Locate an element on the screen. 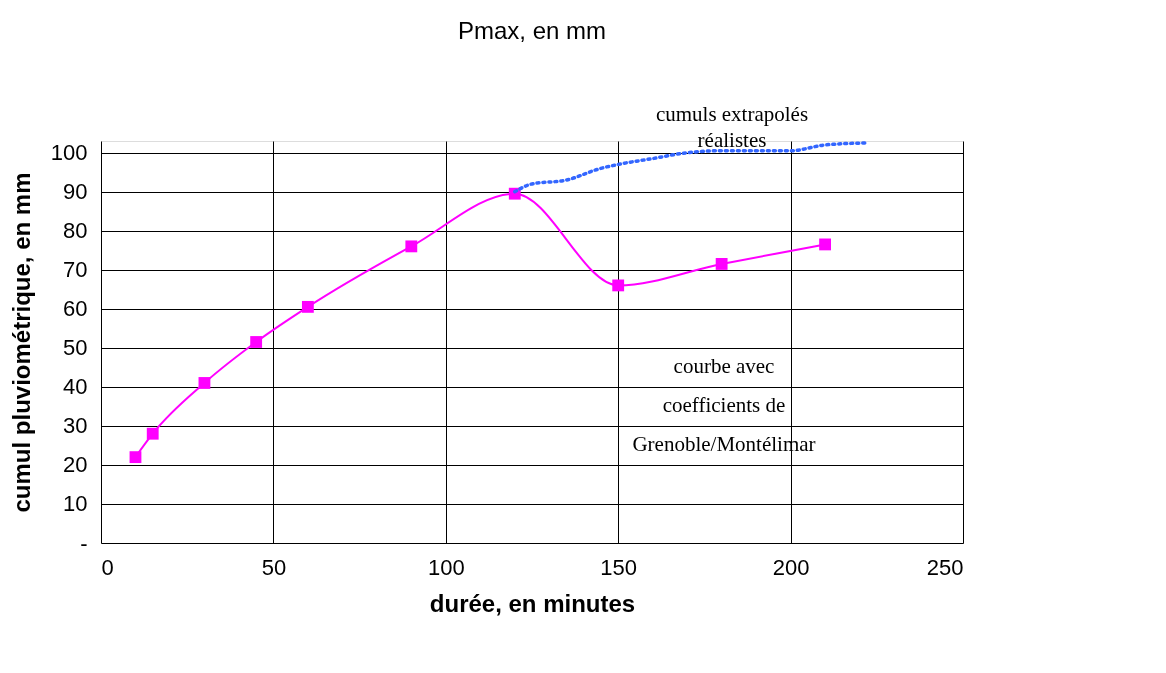 The image size is (1166, 673). x-tick-label: 150 is located at coordinates (619, 567).